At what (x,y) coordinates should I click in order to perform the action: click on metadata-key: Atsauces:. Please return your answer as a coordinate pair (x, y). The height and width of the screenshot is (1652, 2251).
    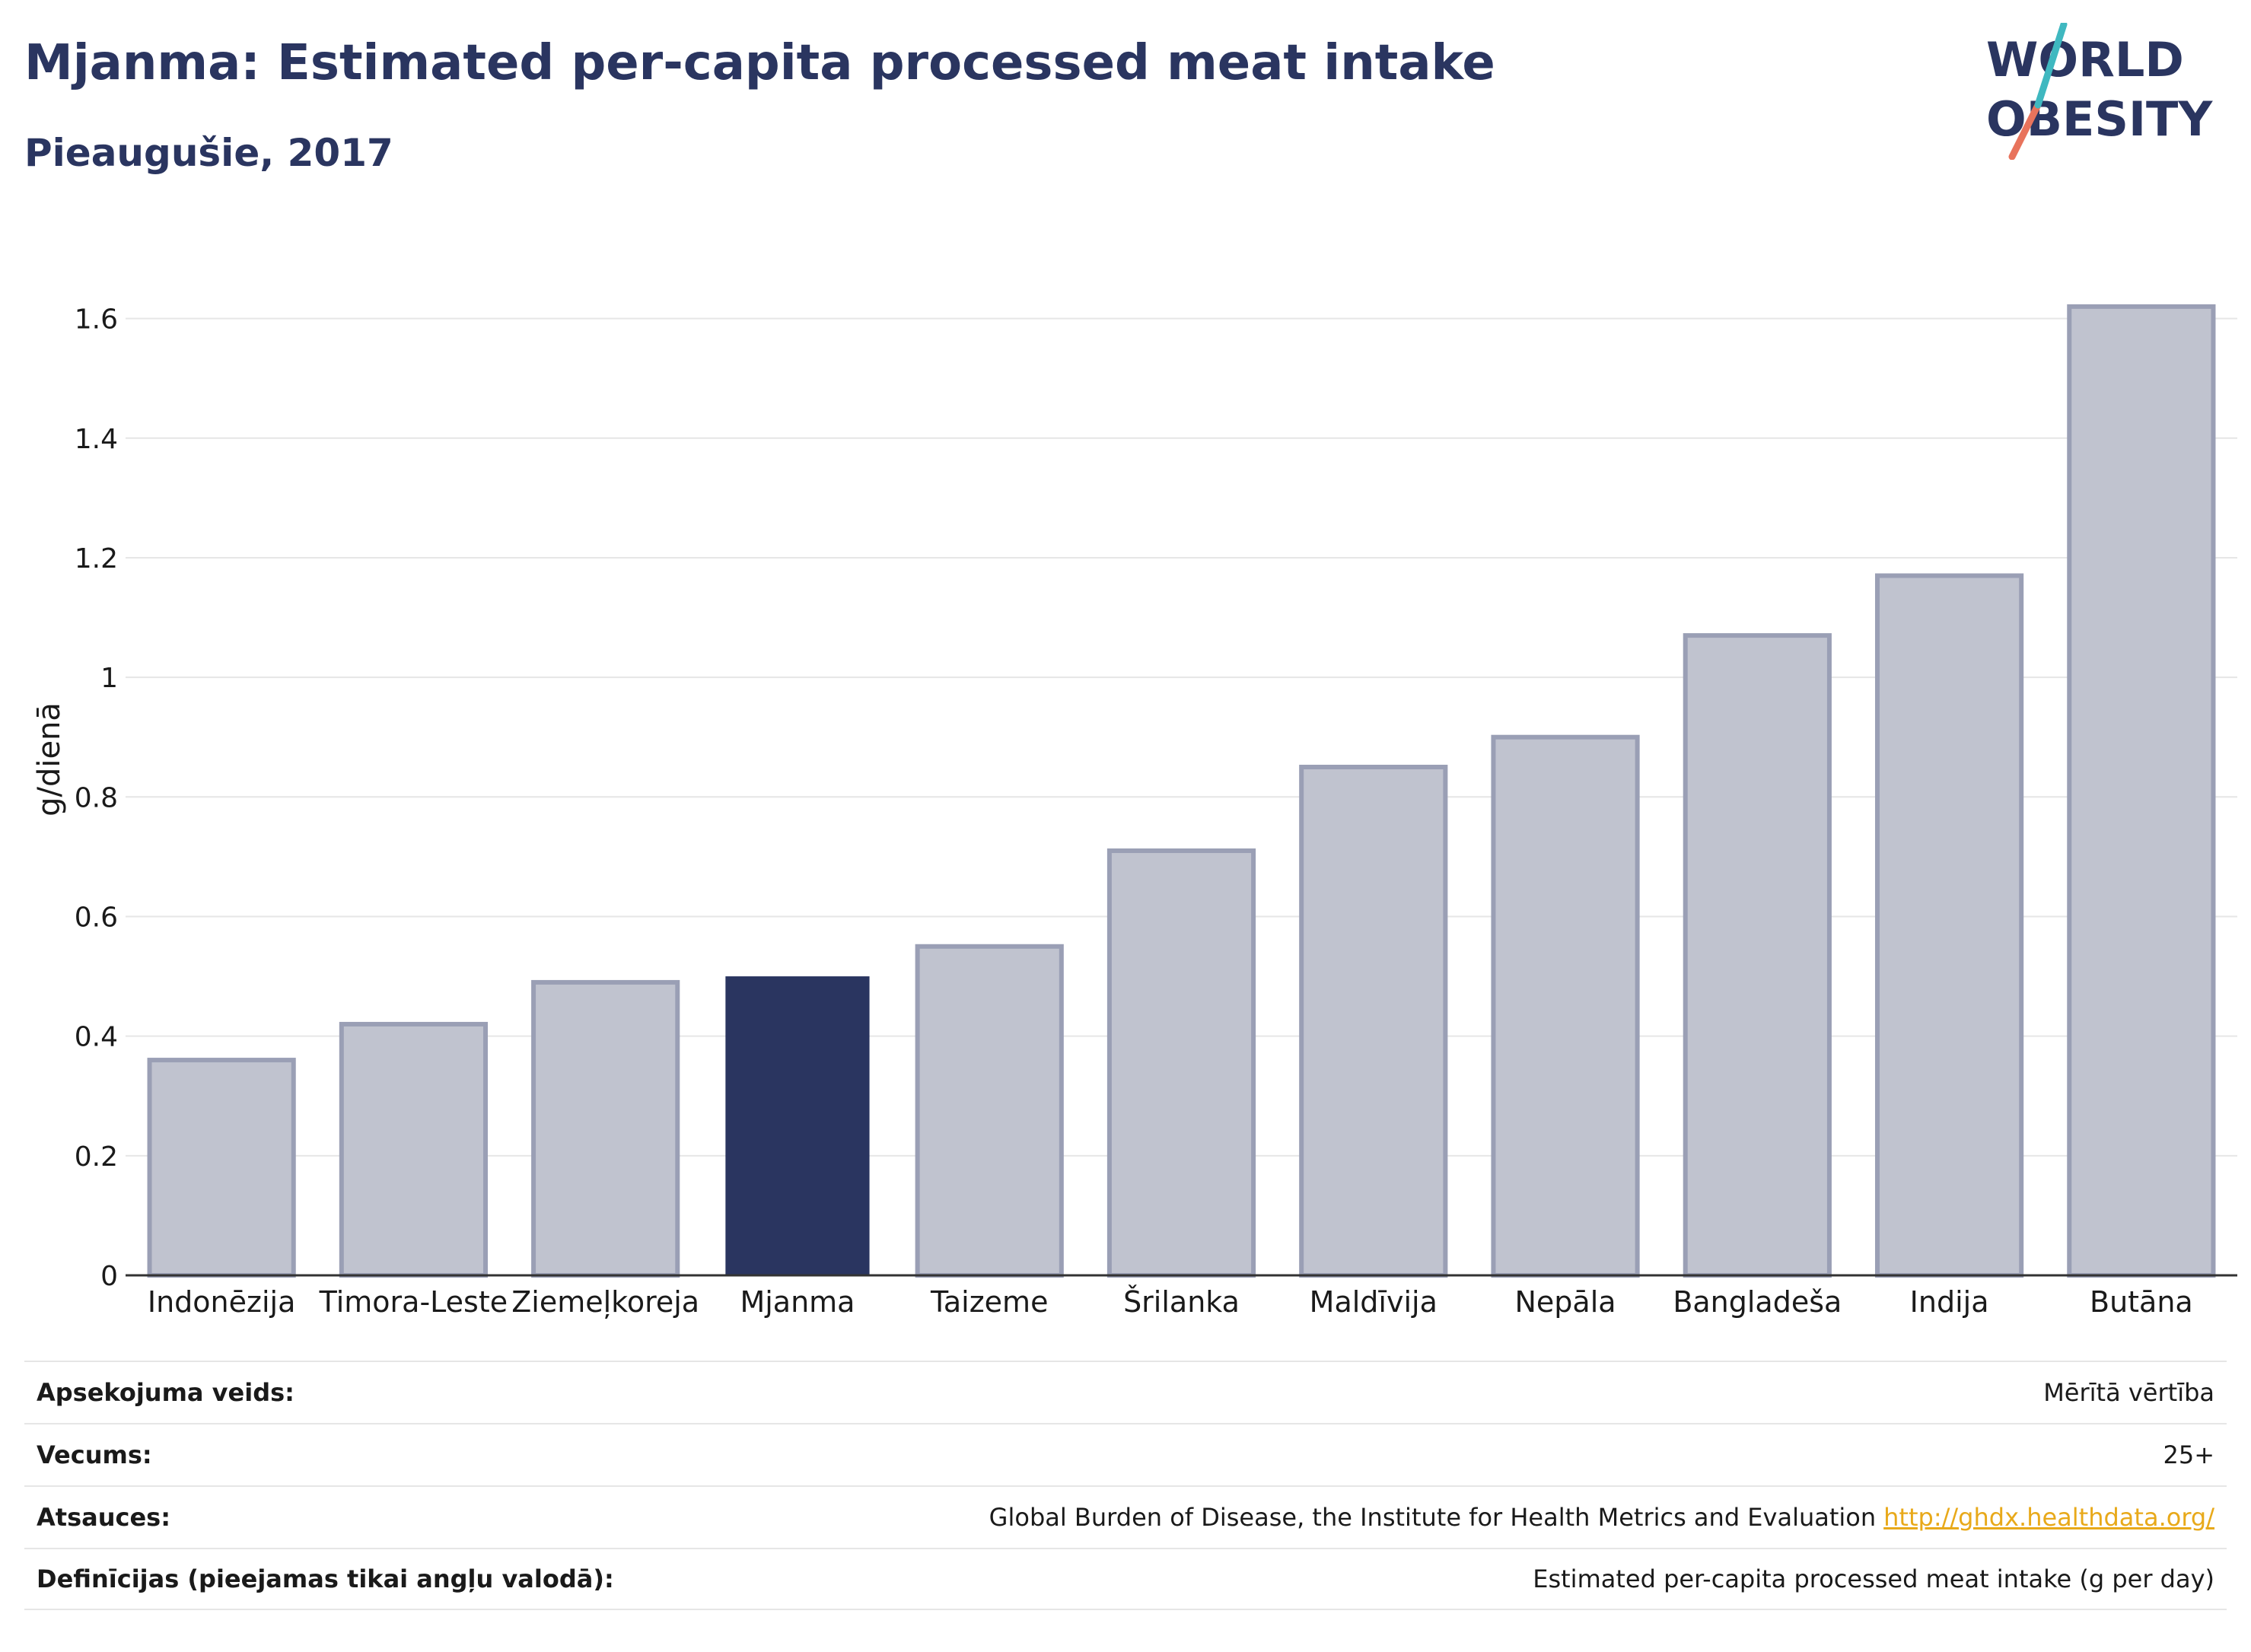
    Looking at the image, I should click on (103, 1517).